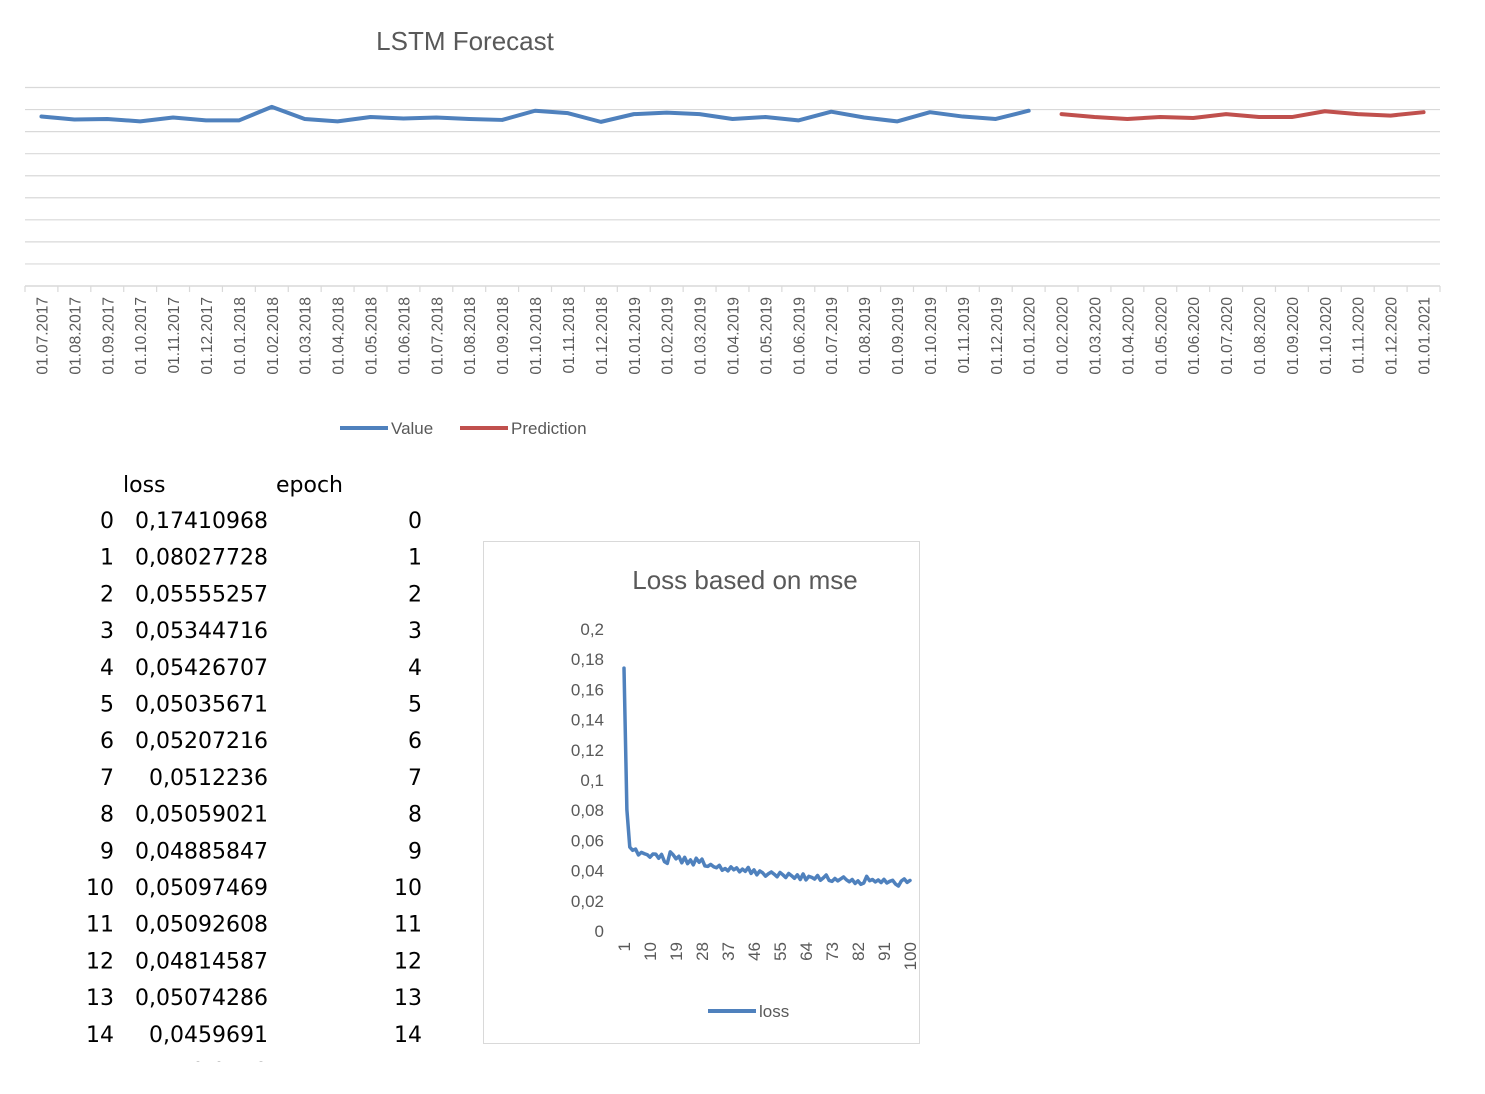 This screenshot has height=1094, width=1485. I want to click on x-tick-label: 55, so click(780, 951).